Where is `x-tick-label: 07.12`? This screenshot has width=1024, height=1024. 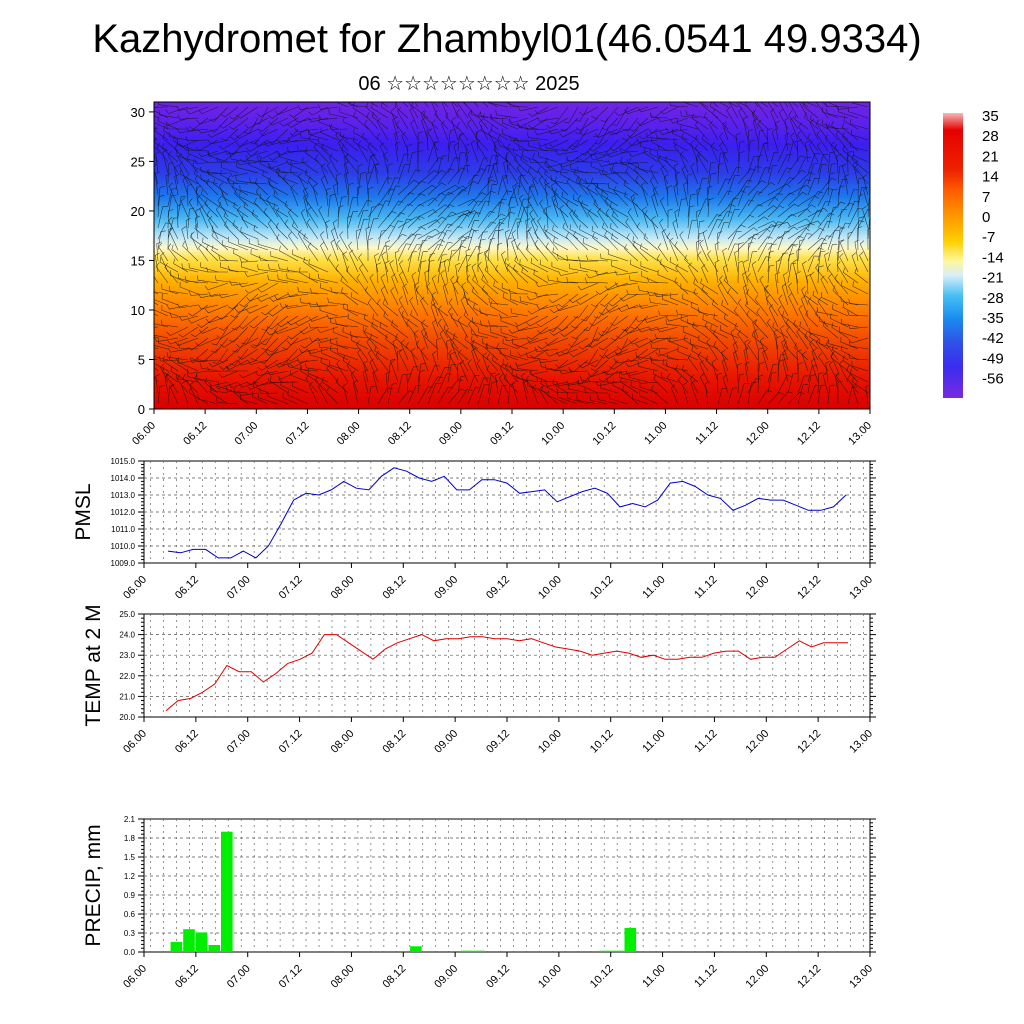
x-tick-label: 07.12 is located at coordinates (291, 742).